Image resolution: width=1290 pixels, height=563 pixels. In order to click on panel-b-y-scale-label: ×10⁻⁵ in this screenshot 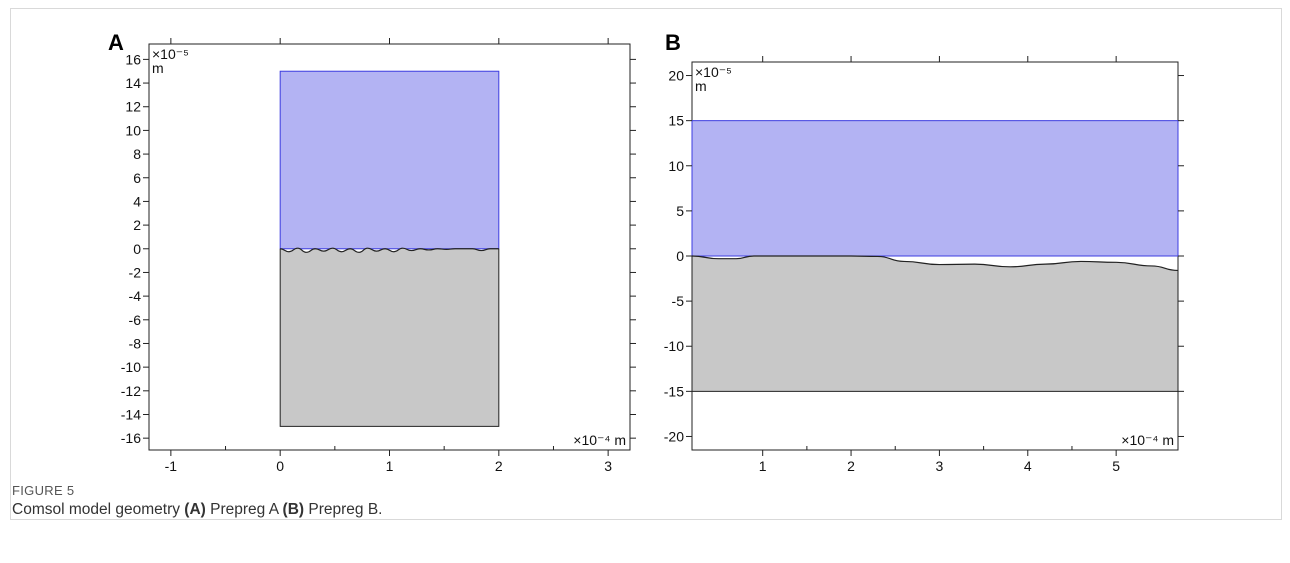, I will do `click(713, 72)`.